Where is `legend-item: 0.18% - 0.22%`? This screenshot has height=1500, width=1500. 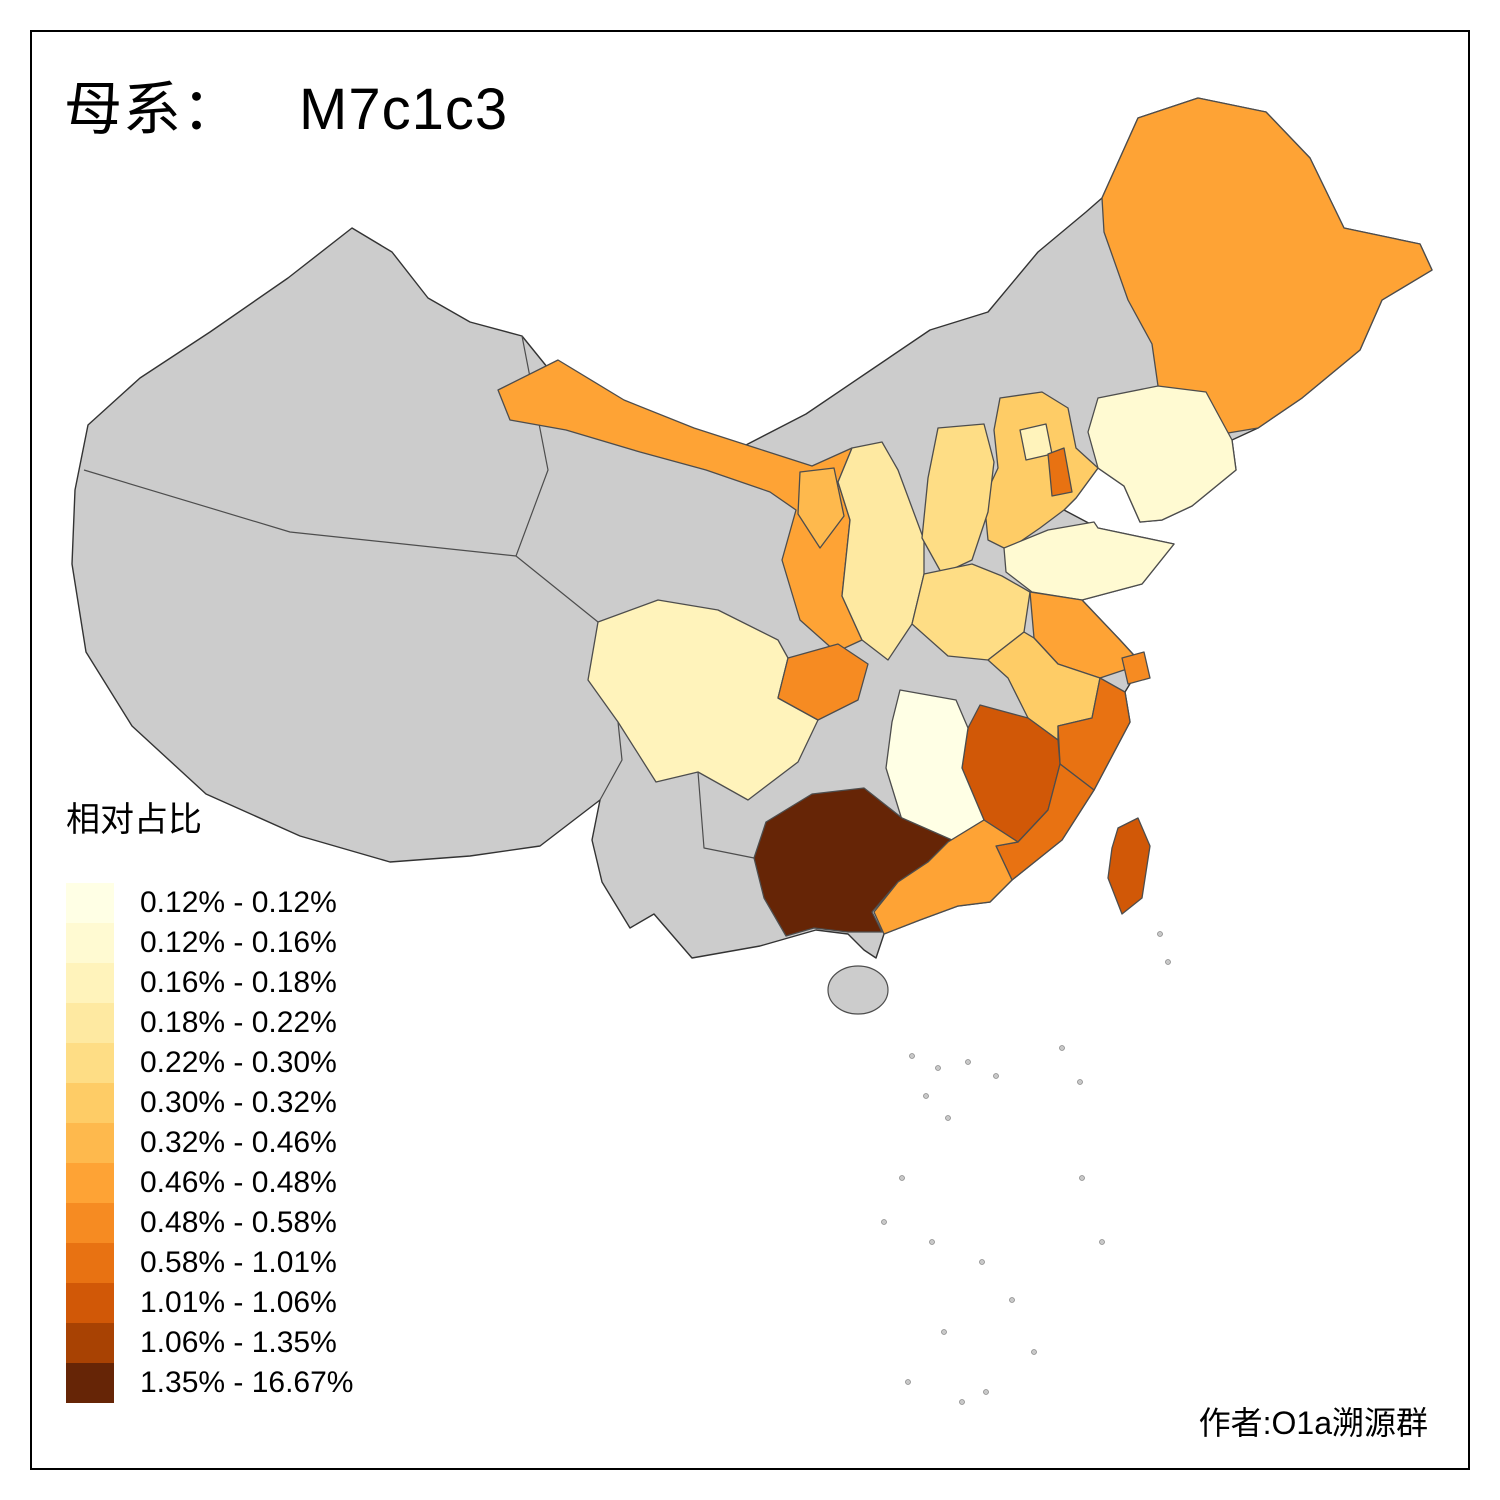
legend-item: 0.18% - 0.22% is located at coordinates (276, 1023).